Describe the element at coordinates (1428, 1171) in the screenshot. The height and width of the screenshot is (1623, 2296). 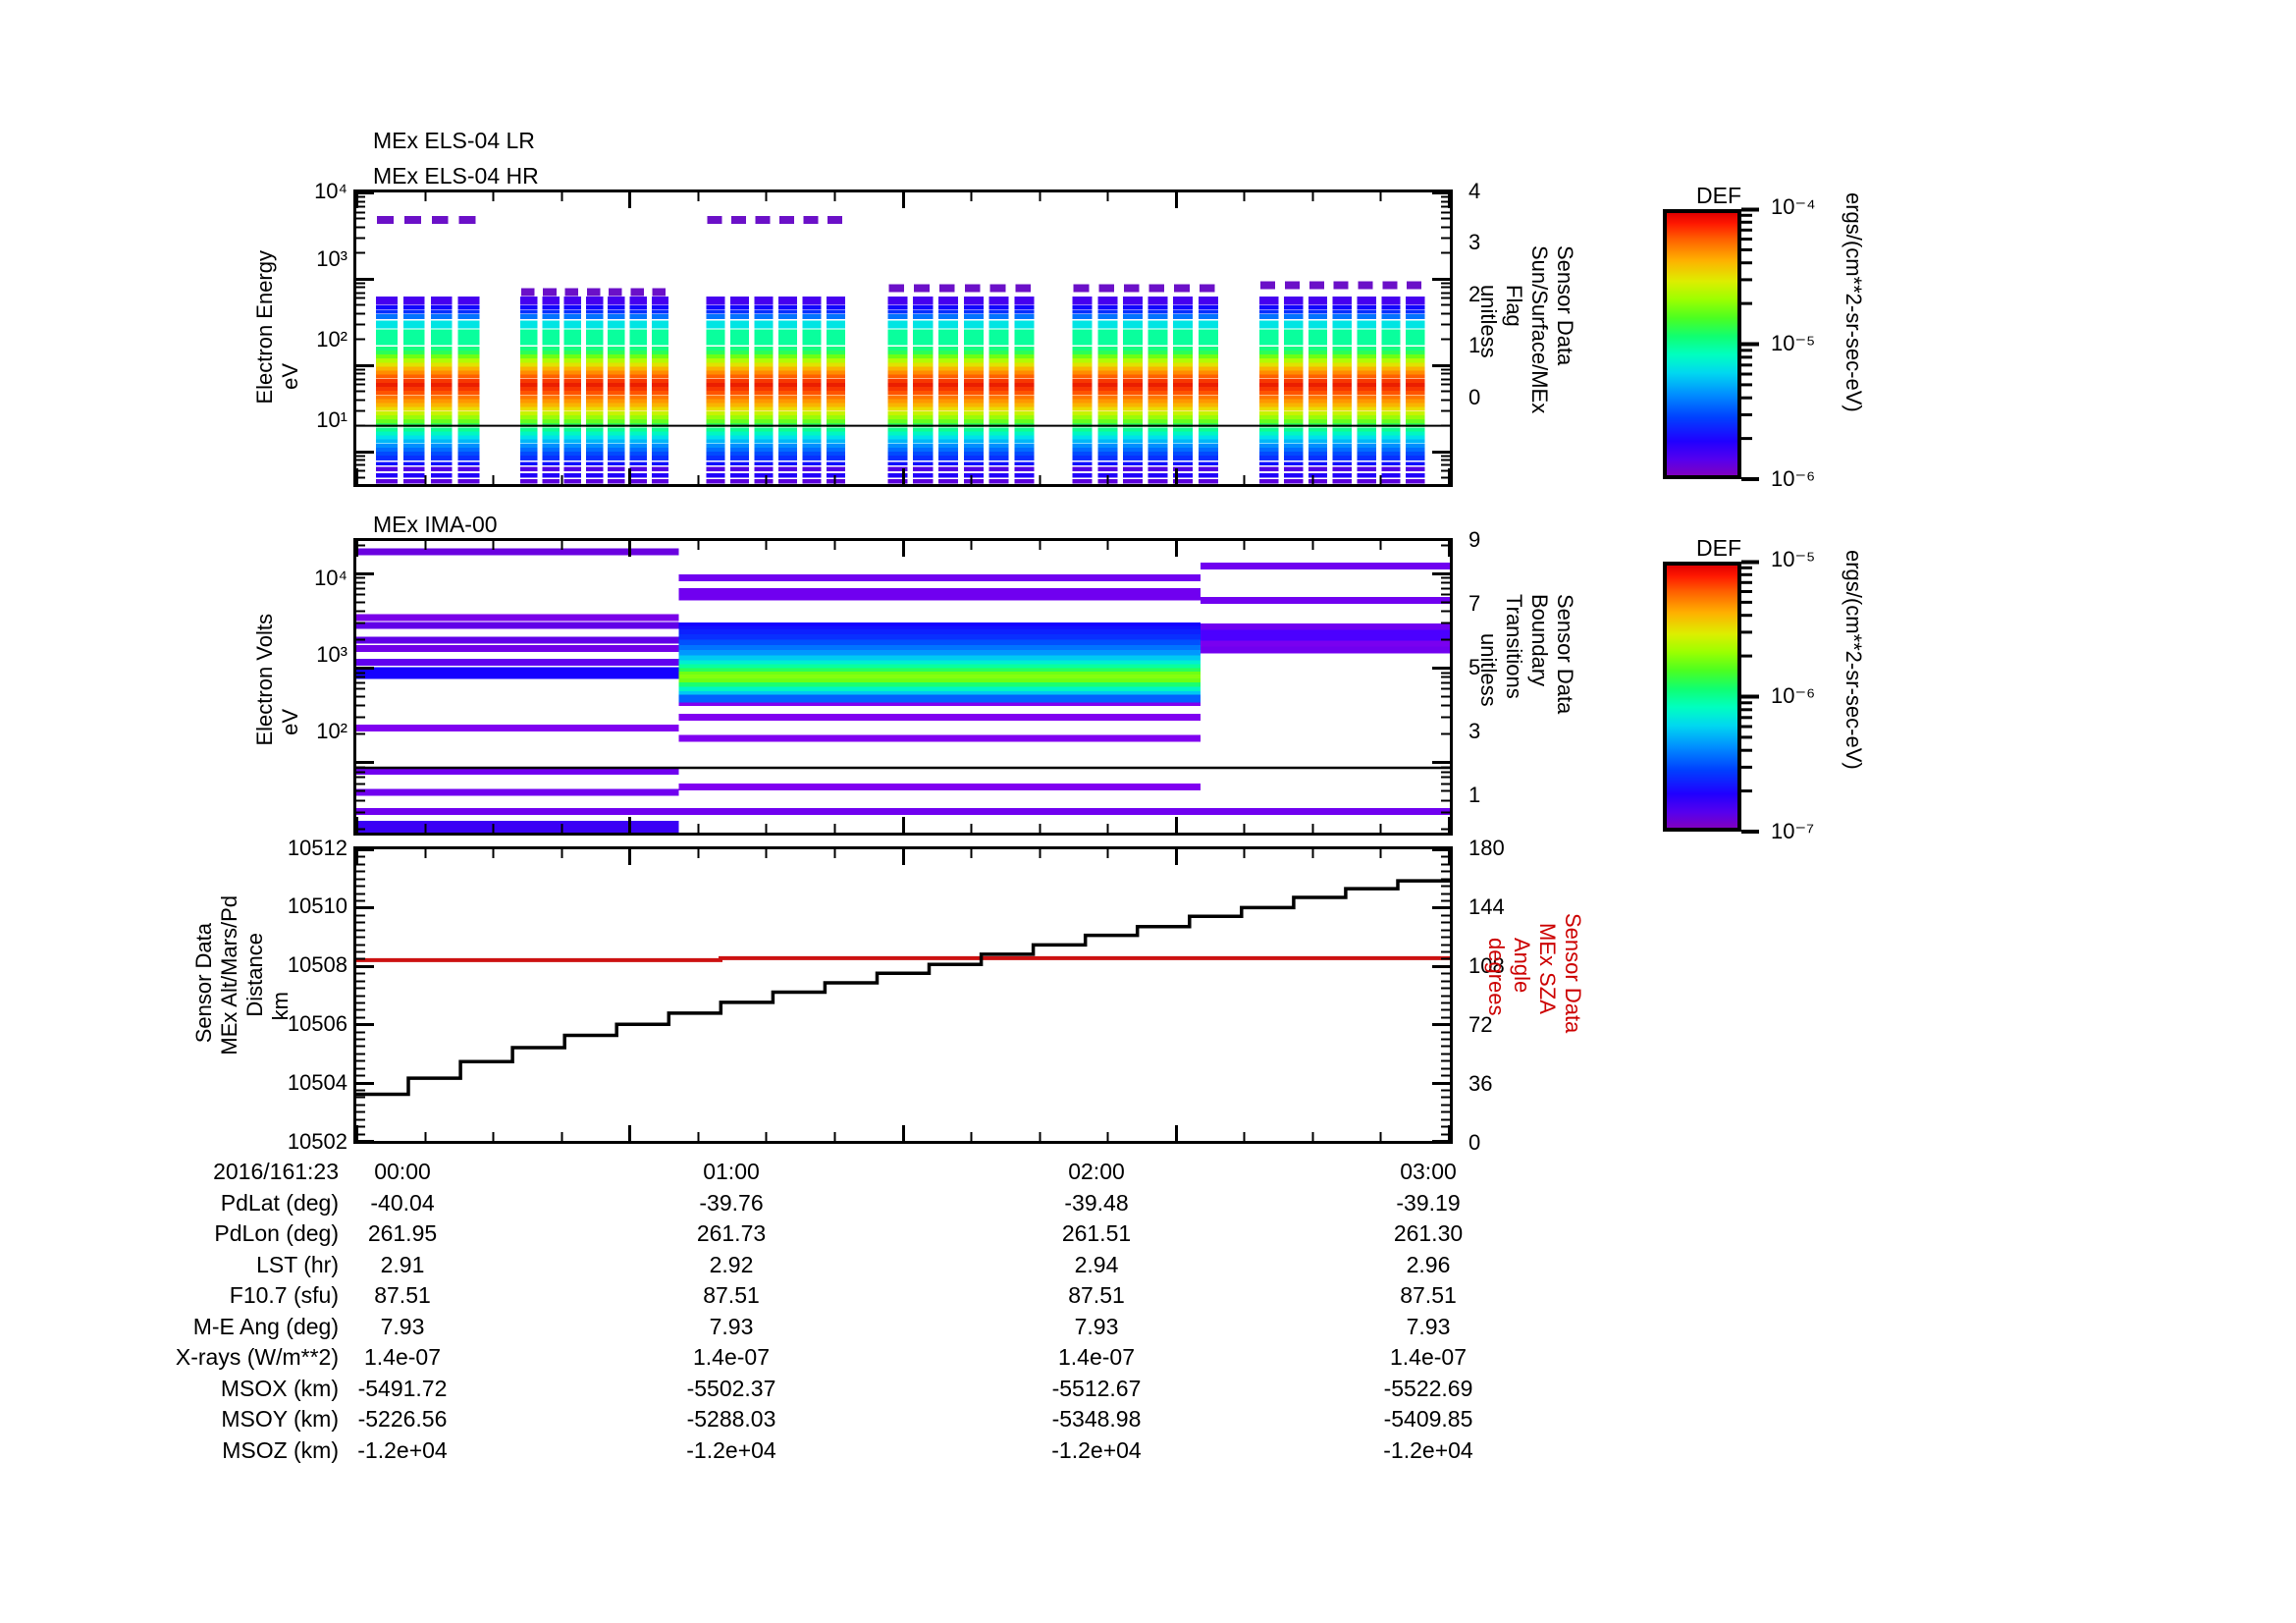
I see `table-cell: 03:00` at that location.